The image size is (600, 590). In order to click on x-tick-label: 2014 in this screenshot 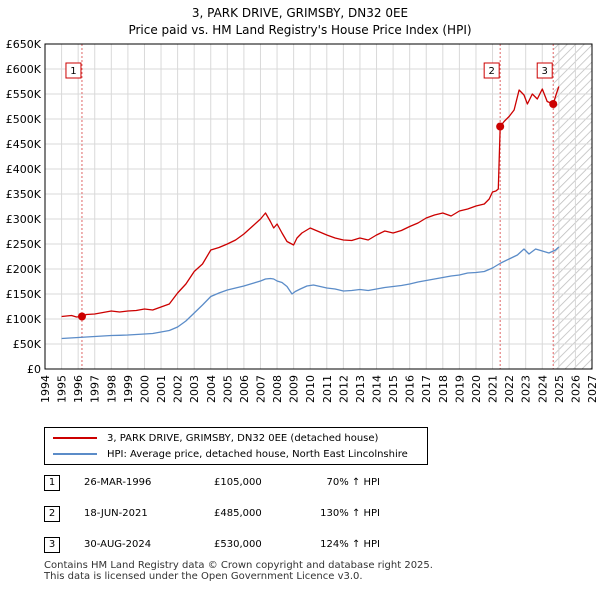, I will do `click(377, 389)`.